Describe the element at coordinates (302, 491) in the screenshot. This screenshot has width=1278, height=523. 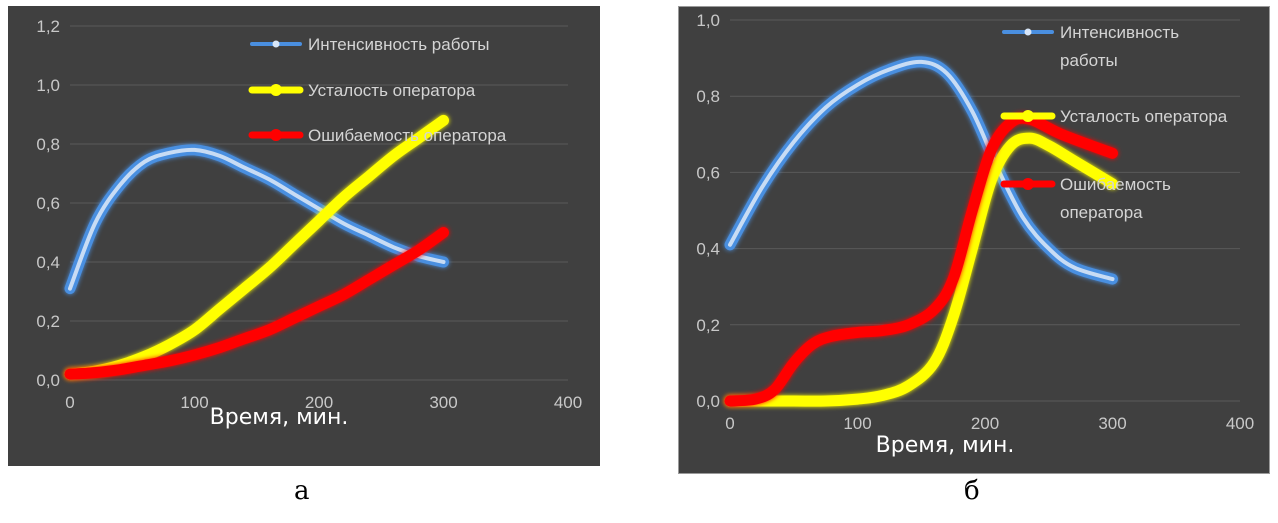
I see `caption-a: а` at that location.